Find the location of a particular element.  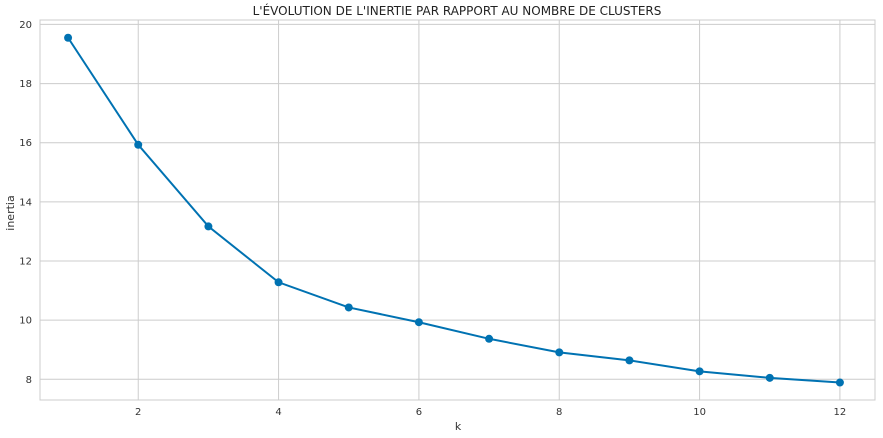

x-tick-label: 2 is located at coordinates (138, 412).